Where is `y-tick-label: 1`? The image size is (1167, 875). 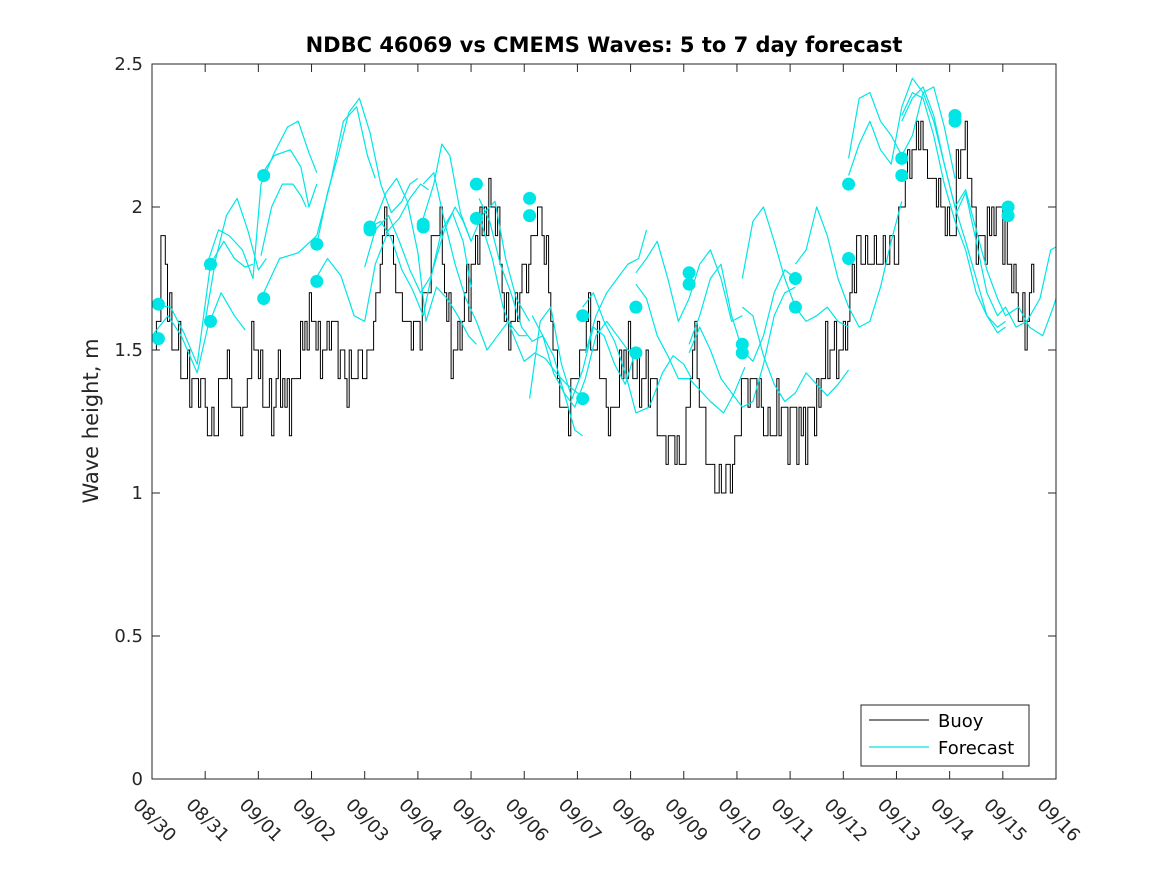
y-tick-label: 1 is located at coordinates (137, 493).